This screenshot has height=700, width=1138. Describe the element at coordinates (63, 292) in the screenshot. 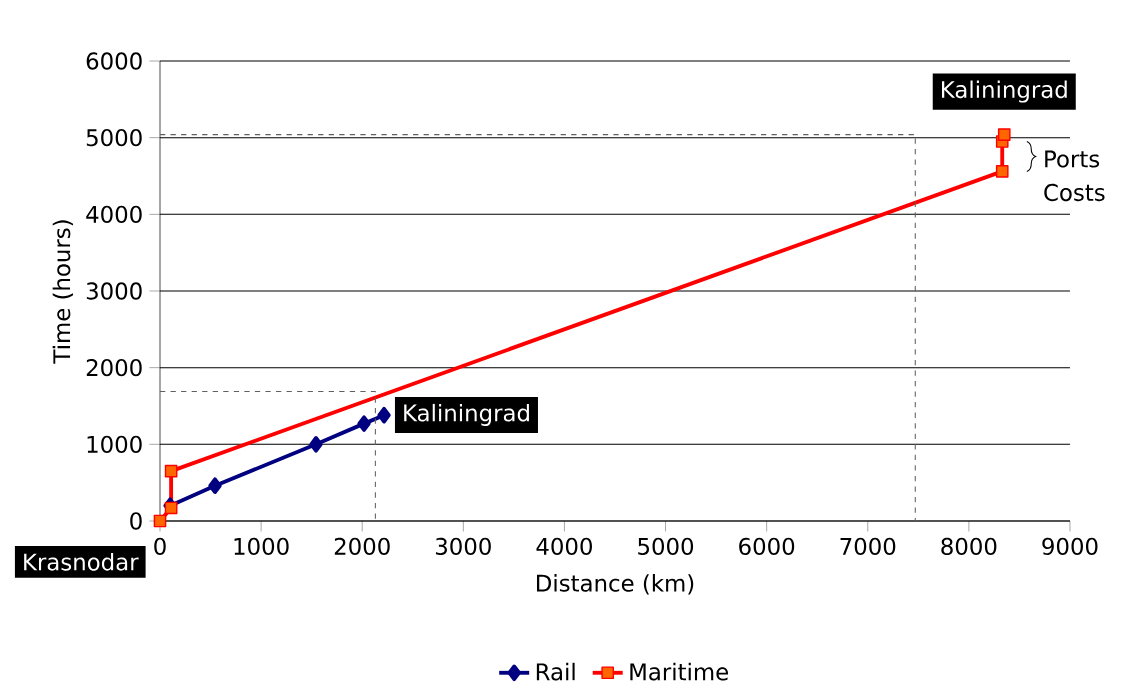

I see `y-axis-title: Time (hours)` at that location.